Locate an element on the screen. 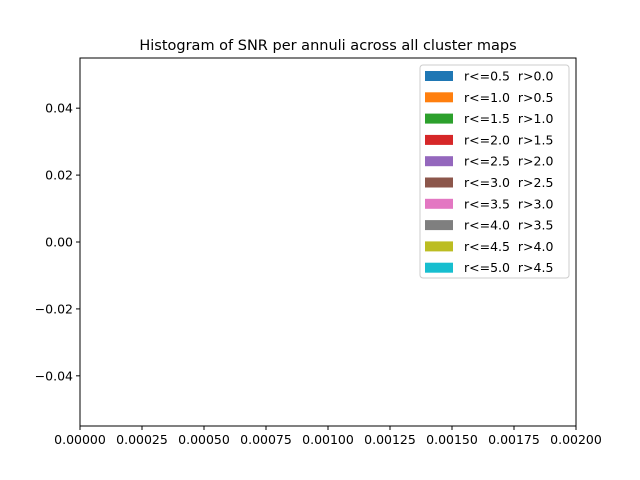 This screenshot has height=480, width=640. y-tick-label: −0.04 is located at coordinates (54, 375).